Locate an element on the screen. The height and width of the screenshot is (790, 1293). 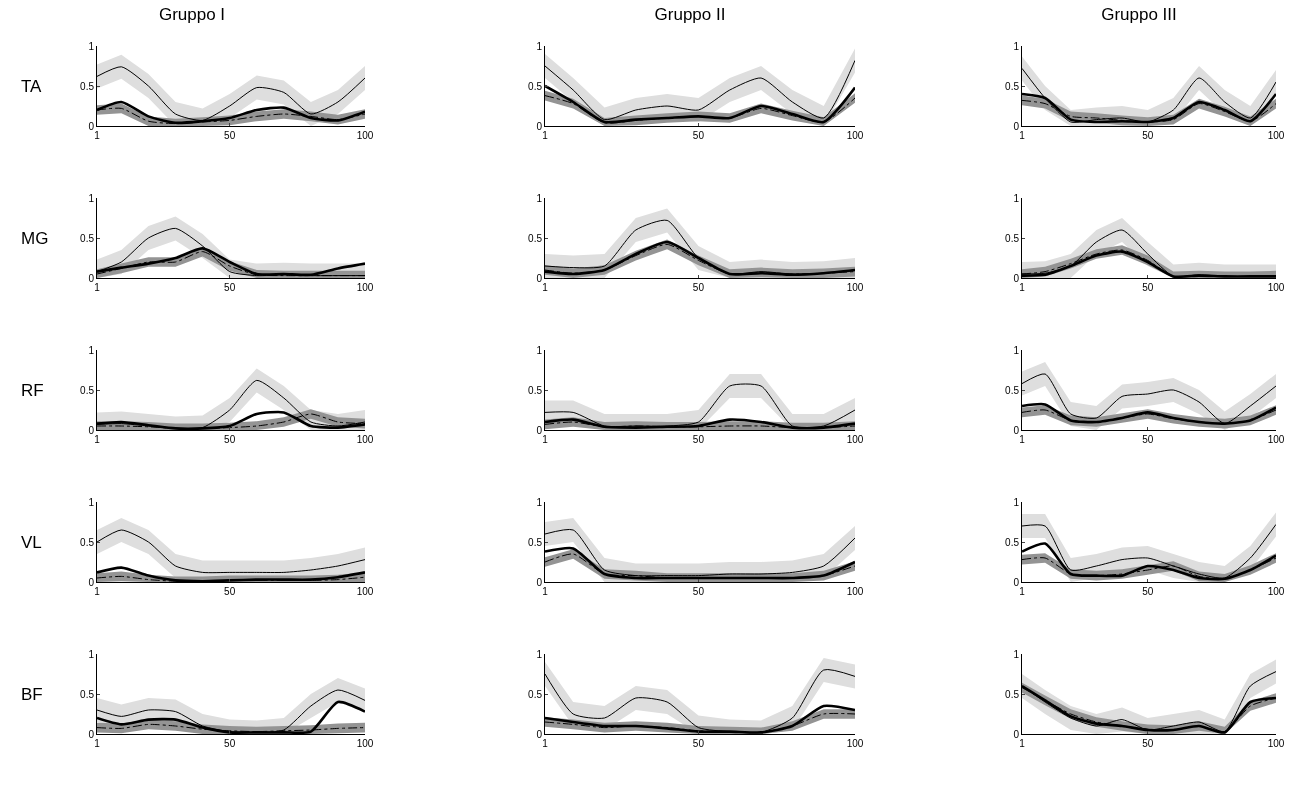
chart-title: Gruppo III is located at coordinates (1139, 14).